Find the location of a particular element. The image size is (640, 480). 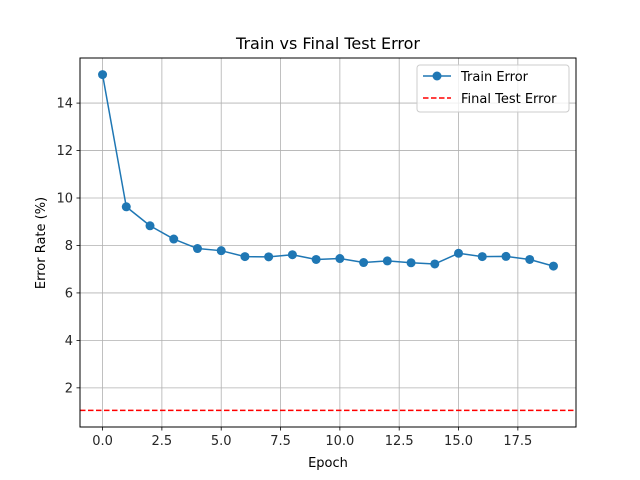

y-tick-label: 2 is located at coordinates (69, 388).